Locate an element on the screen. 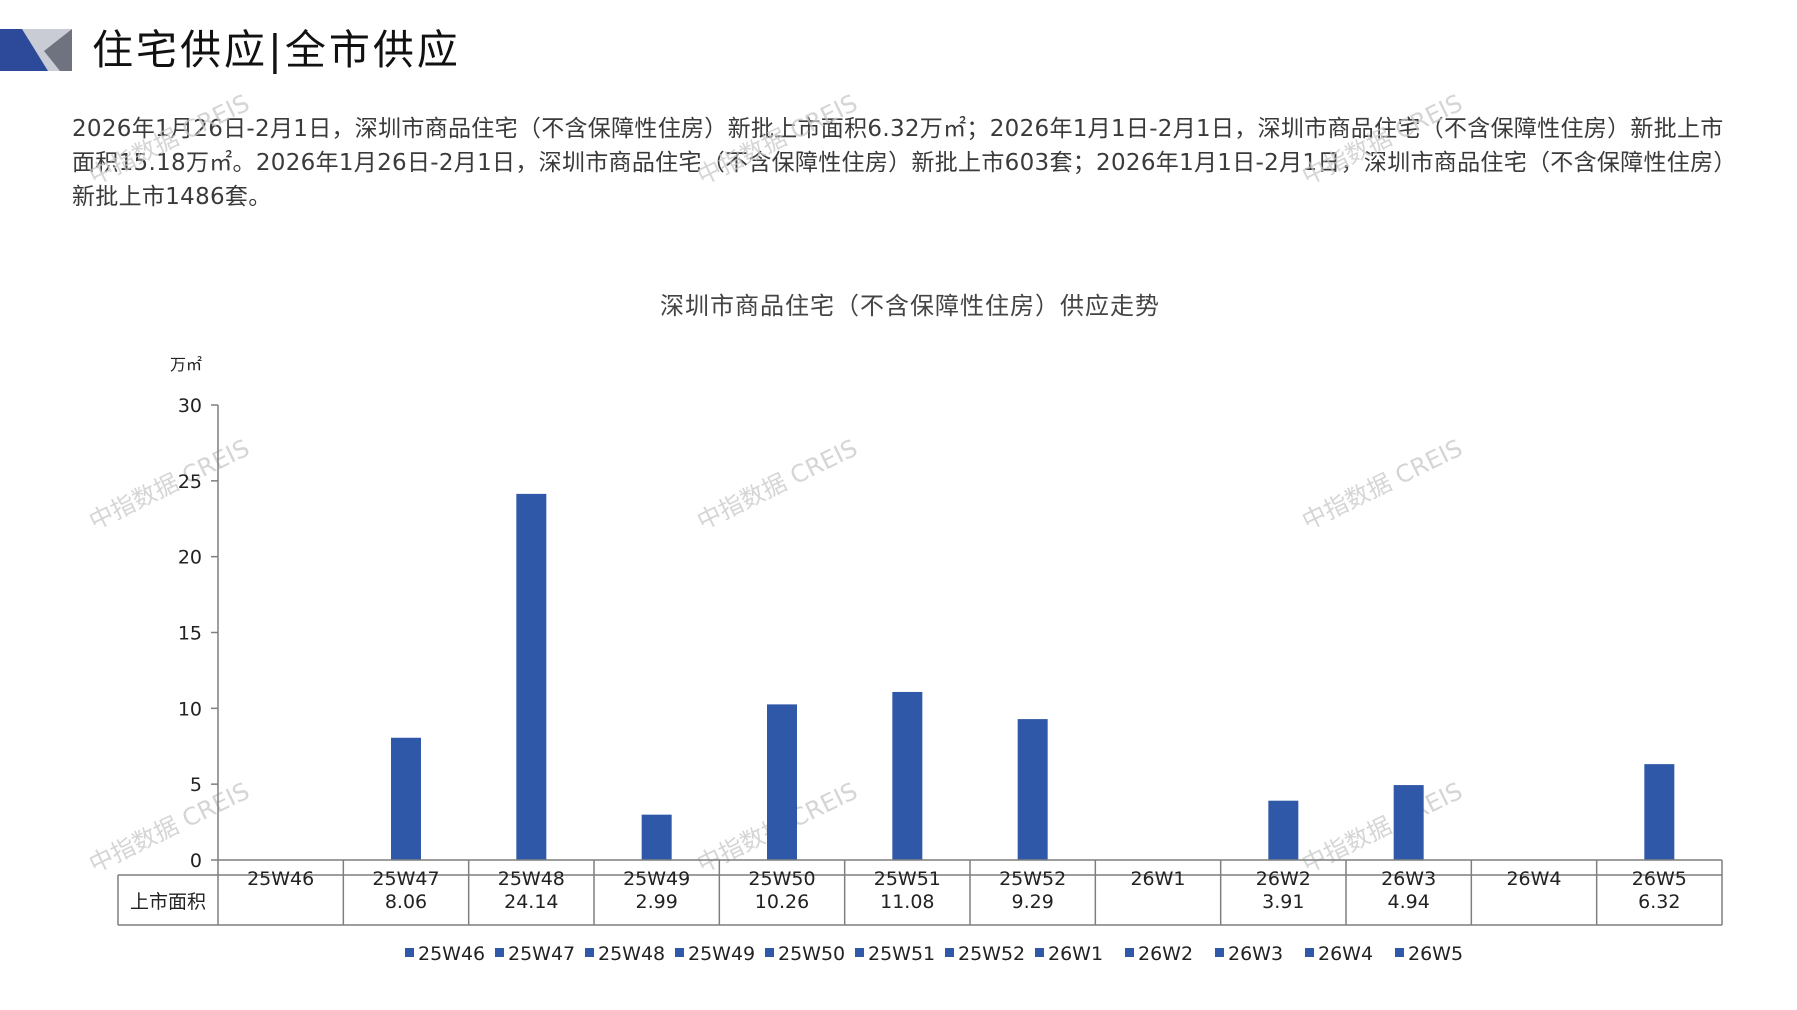 The height and width of the screenshot is (1010, 1797). x-category-label: 25W52 is located at coordinates (1032, 879).